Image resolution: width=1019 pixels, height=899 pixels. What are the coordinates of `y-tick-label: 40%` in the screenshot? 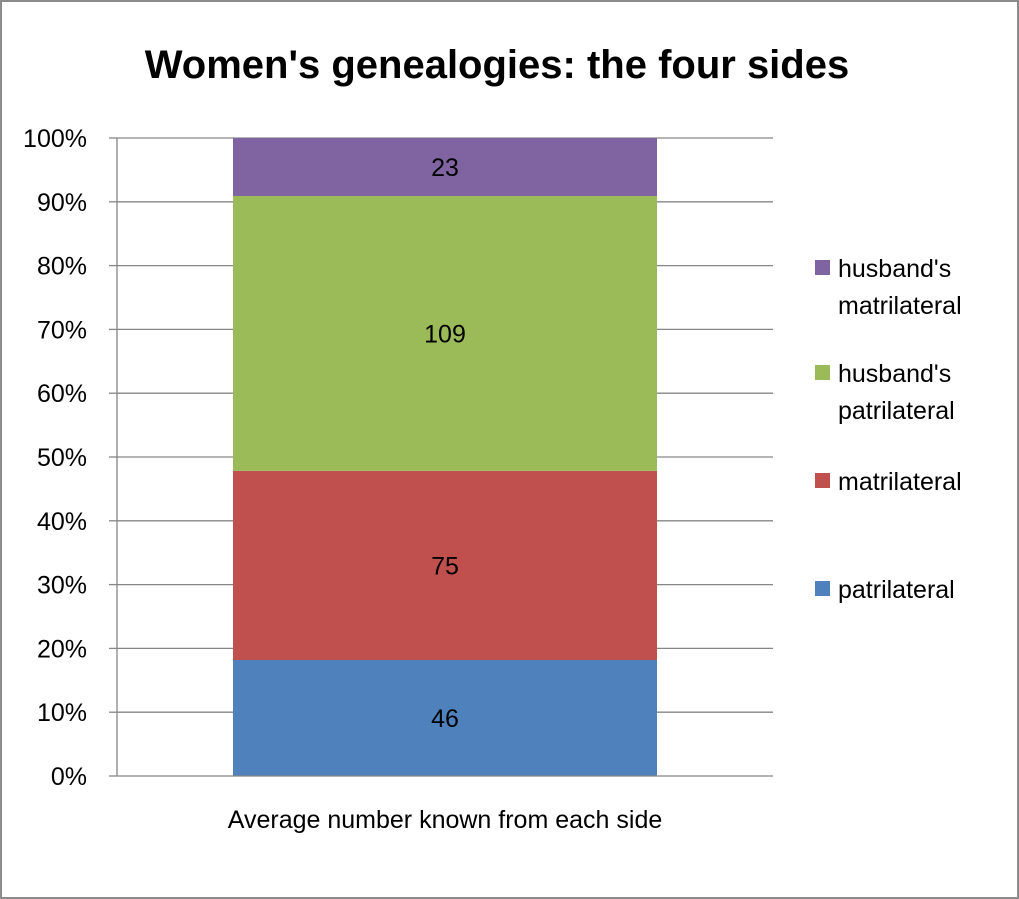 It's located at (62, 522).